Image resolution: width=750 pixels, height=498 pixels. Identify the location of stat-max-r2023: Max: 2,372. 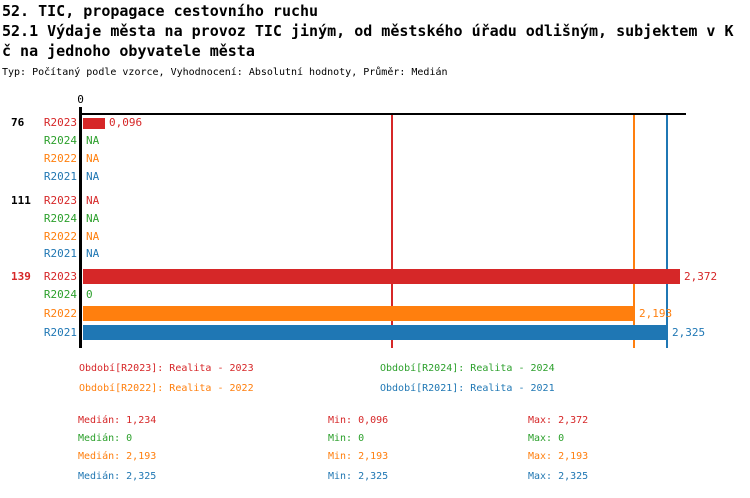
(558, 420).